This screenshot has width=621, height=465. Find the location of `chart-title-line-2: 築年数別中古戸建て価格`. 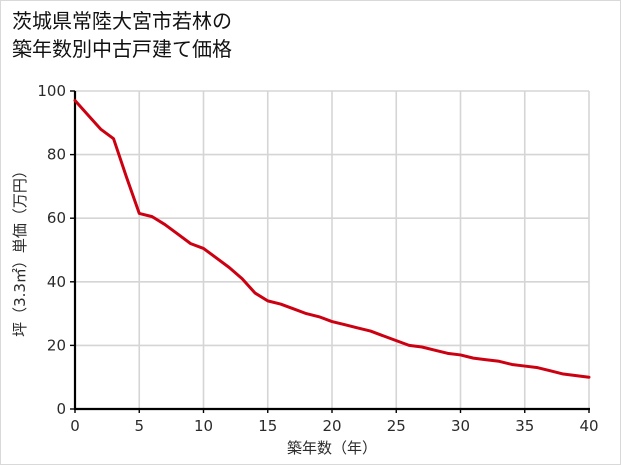

chart-title-line-2: 築年数別中古戸建て価格 is located at coordinates (122, 49).